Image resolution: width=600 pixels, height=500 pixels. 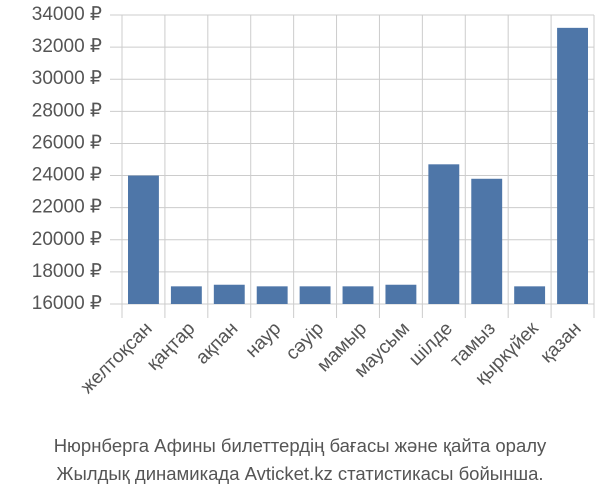 What do you see at coordinates (67, 271) in the screenshot?
I see `y-tick-label: 18000 ₽` at bounding box center [67, 271].